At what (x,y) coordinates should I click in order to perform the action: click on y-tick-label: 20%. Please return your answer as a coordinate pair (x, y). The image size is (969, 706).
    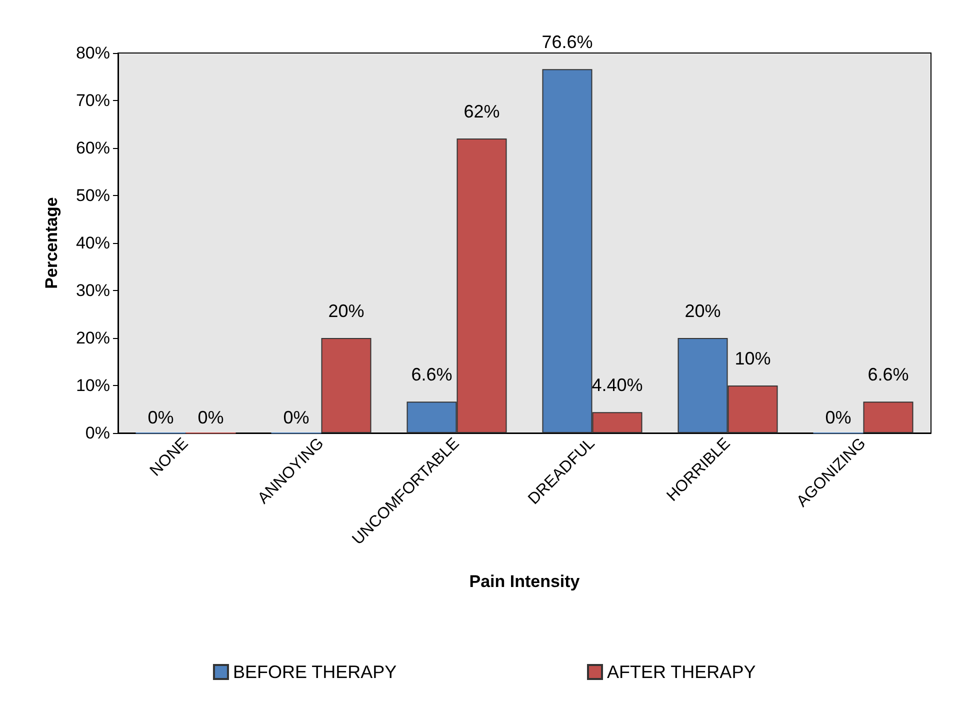
    Looking at the image, I should click on (93, 338).